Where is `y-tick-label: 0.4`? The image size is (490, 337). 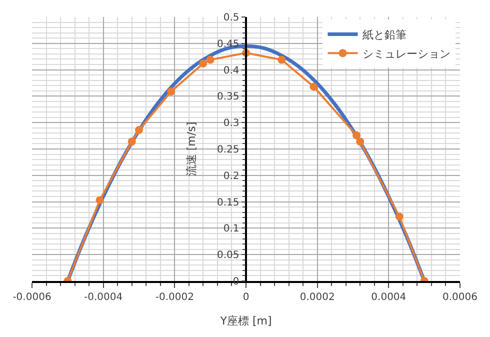 y-tick-label: 0.4 is located at coordinates (231, 70).